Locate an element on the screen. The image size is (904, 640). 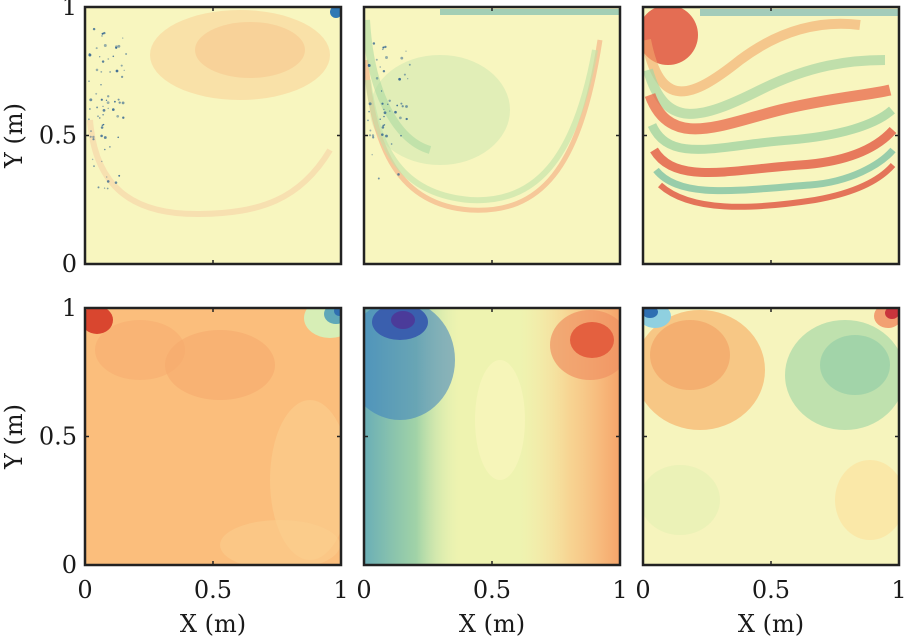
x-tick-label: 0 is located at coordinates (363, 590).